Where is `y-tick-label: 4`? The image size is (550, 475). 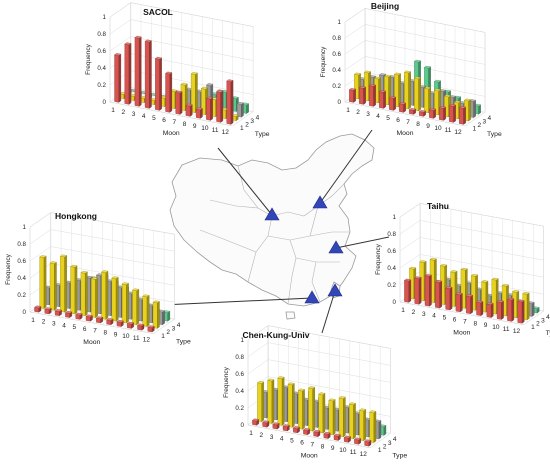
y-tick-label: 4 is located at coordinates (179, 325).